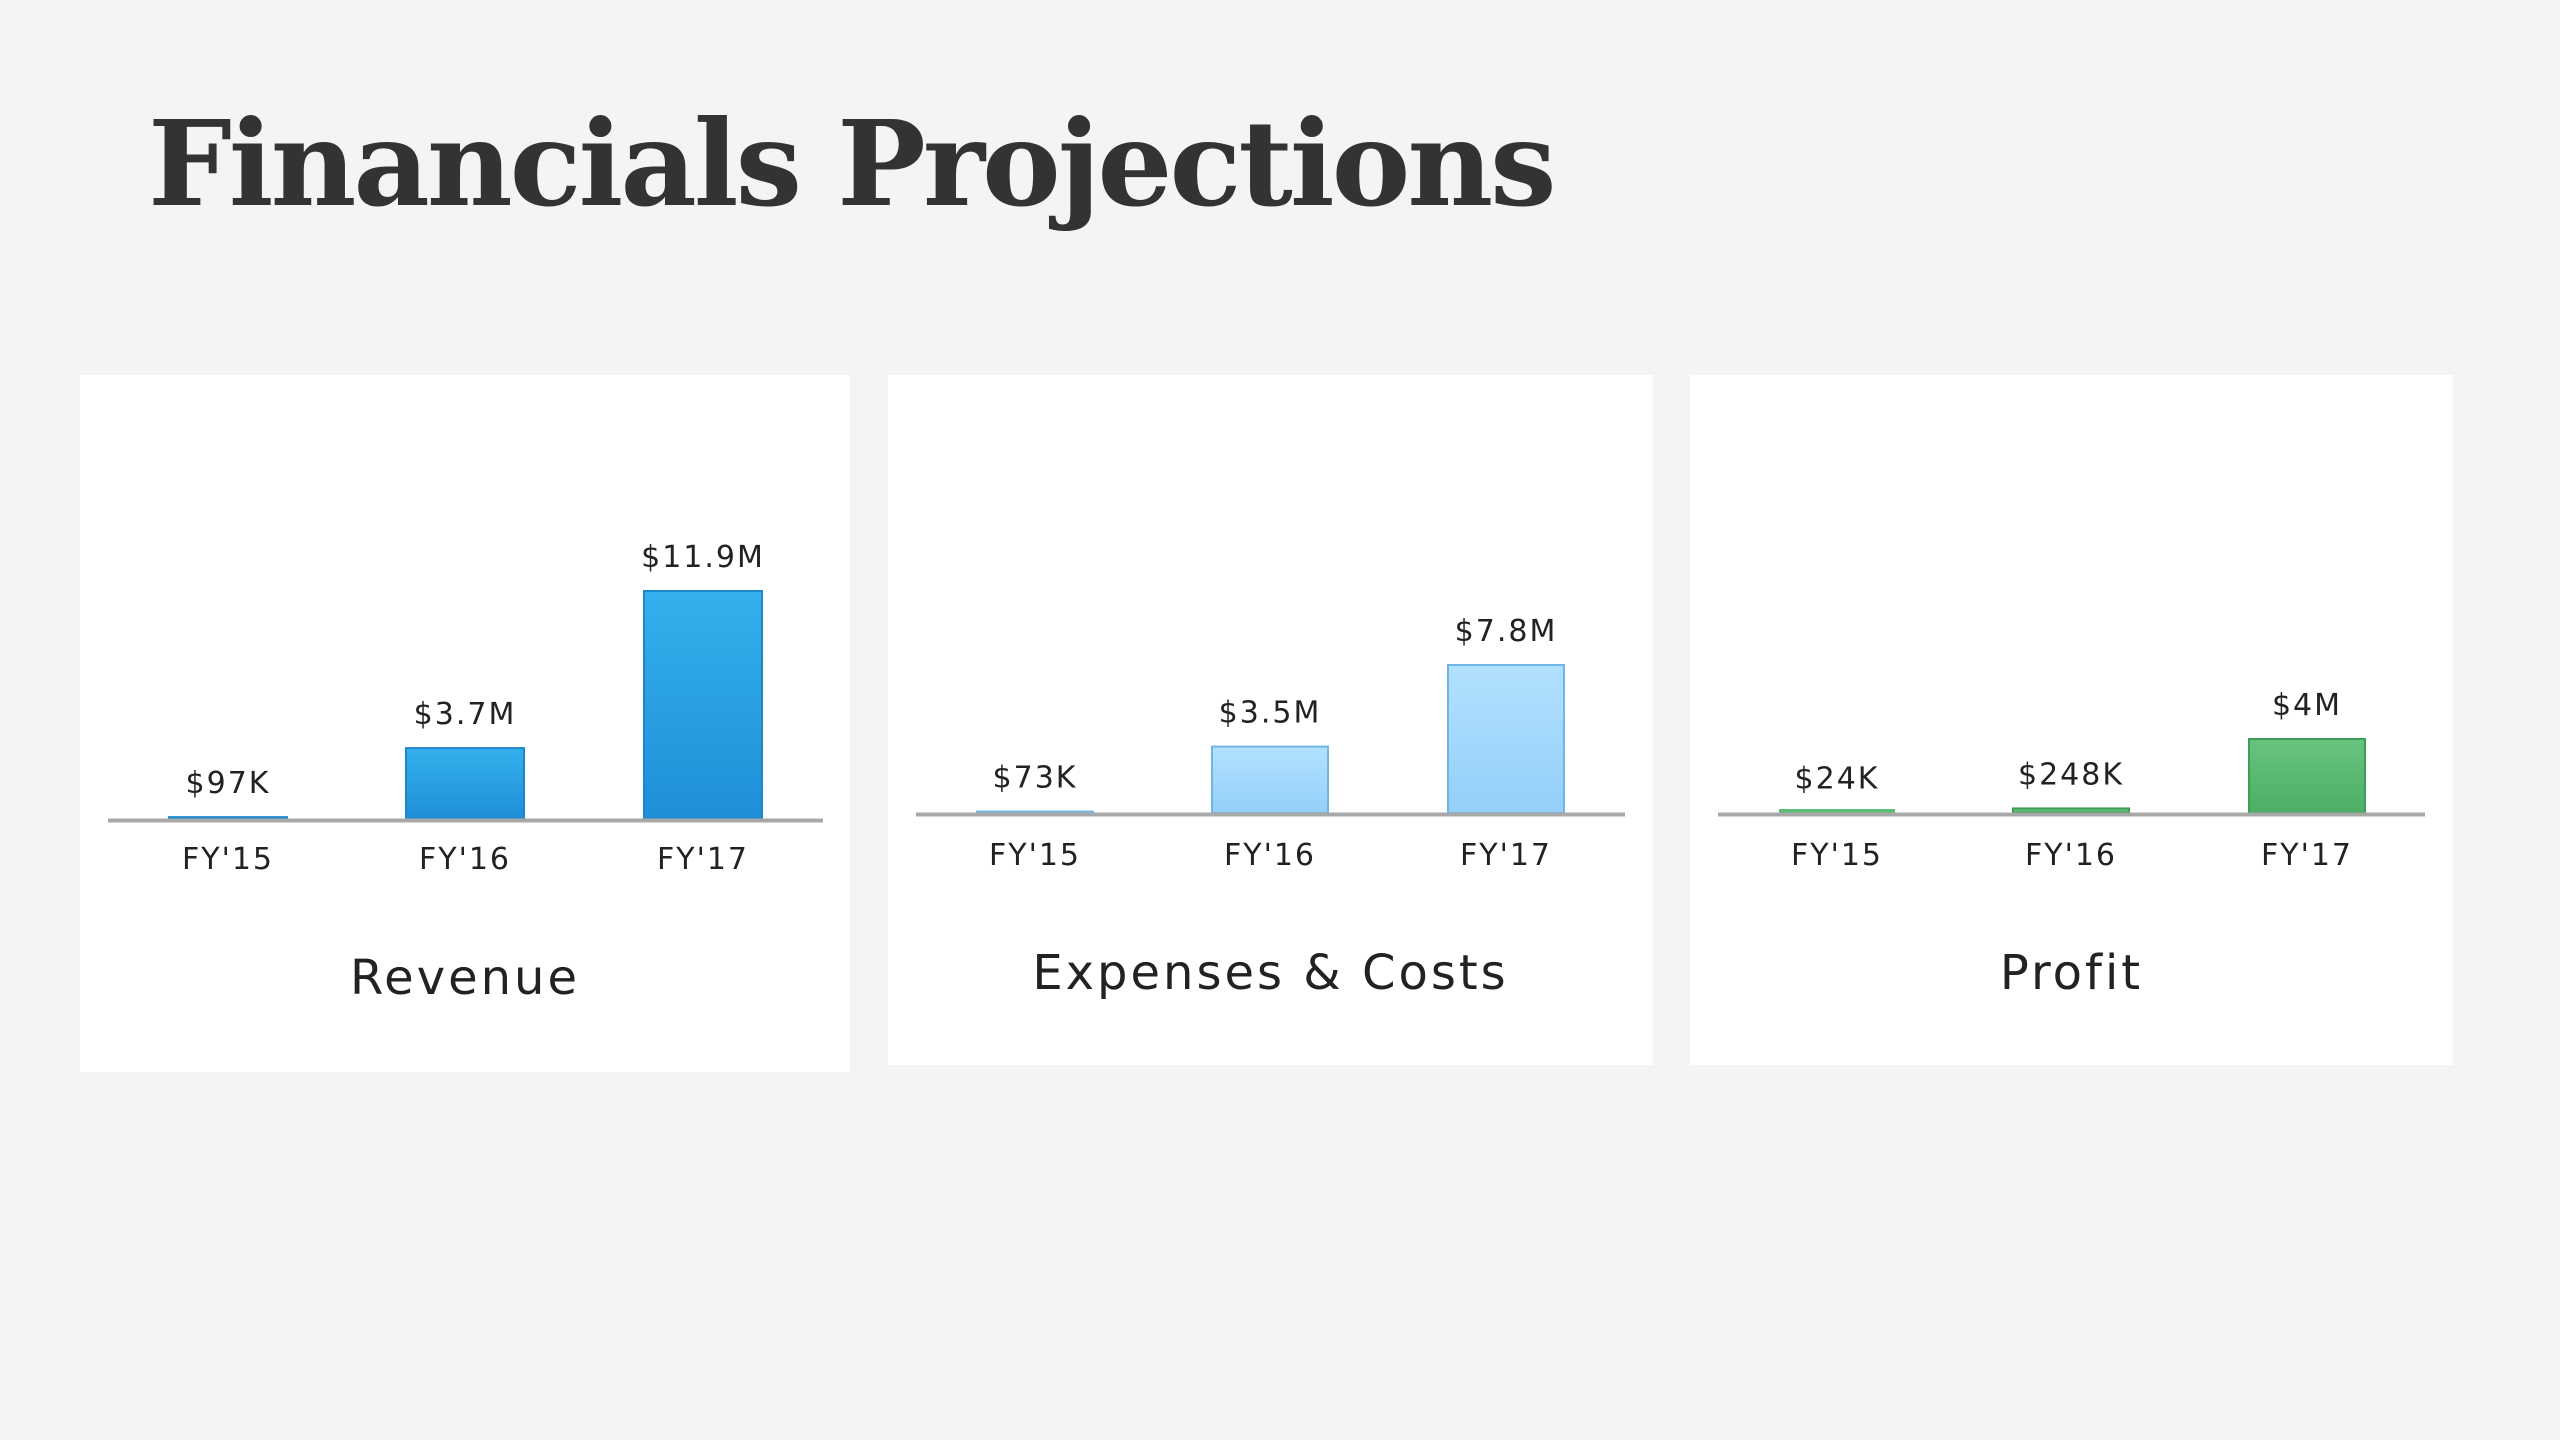  What do you see at coordinates (703, 557) in the screenshot?
I see `revenue-data-label-2: $11.9M` at bounding box center [703, 557].